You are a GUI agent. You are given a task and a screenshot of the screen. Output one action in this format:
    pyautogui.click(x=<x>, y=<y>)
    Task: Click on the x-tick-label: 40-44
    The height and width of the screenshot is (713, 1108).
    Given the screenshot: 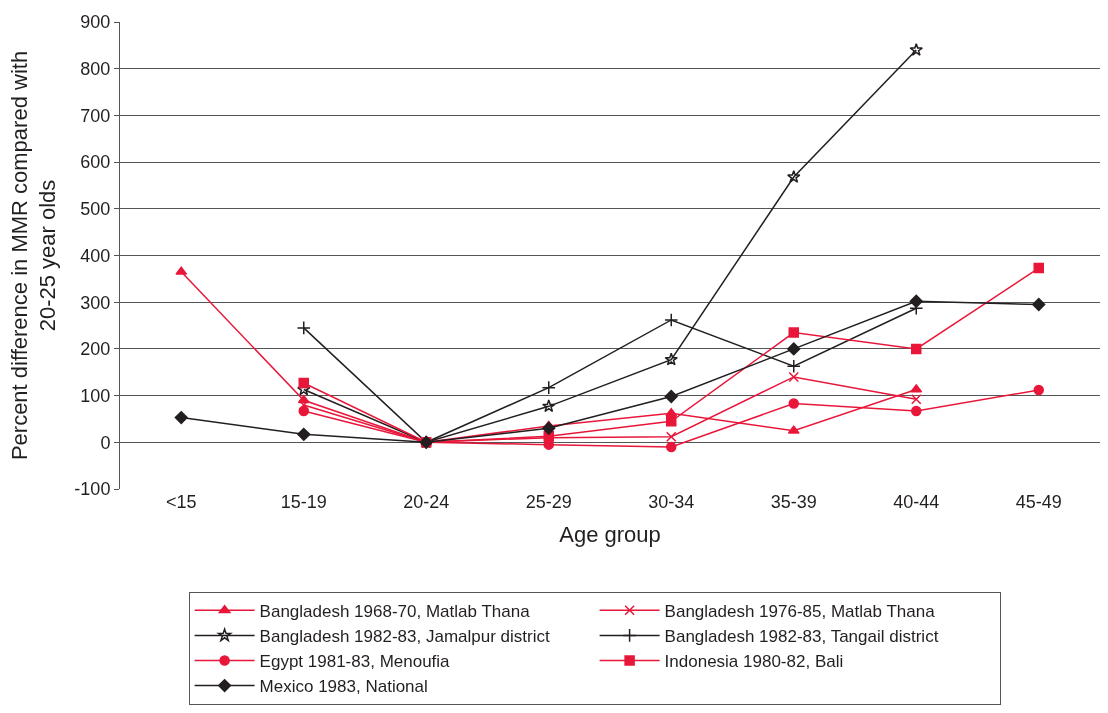 What is the action you would take?
    pyautogui.click(x=916, y=502)
    